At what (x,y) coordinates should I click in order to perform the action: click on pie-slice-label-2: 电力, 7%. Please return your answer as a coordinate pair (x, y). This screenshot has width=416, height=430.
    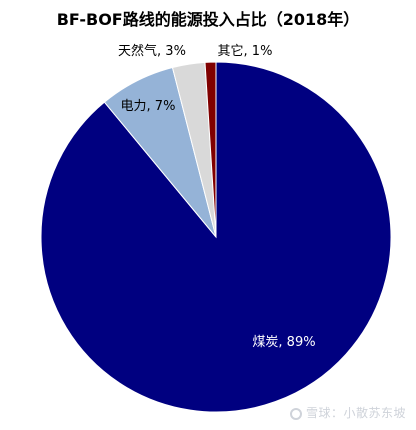
    Looking at the image, I should click on (148, 106).